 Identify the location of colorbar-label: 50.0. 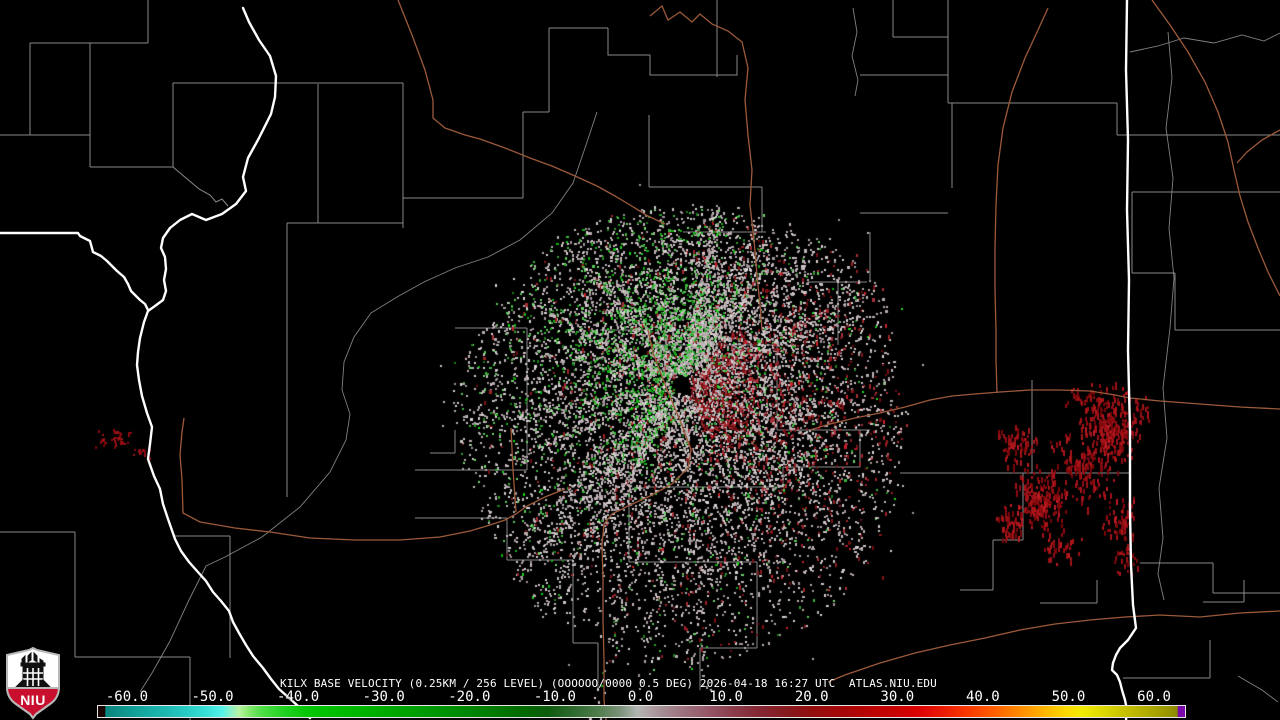
(1068, 697).